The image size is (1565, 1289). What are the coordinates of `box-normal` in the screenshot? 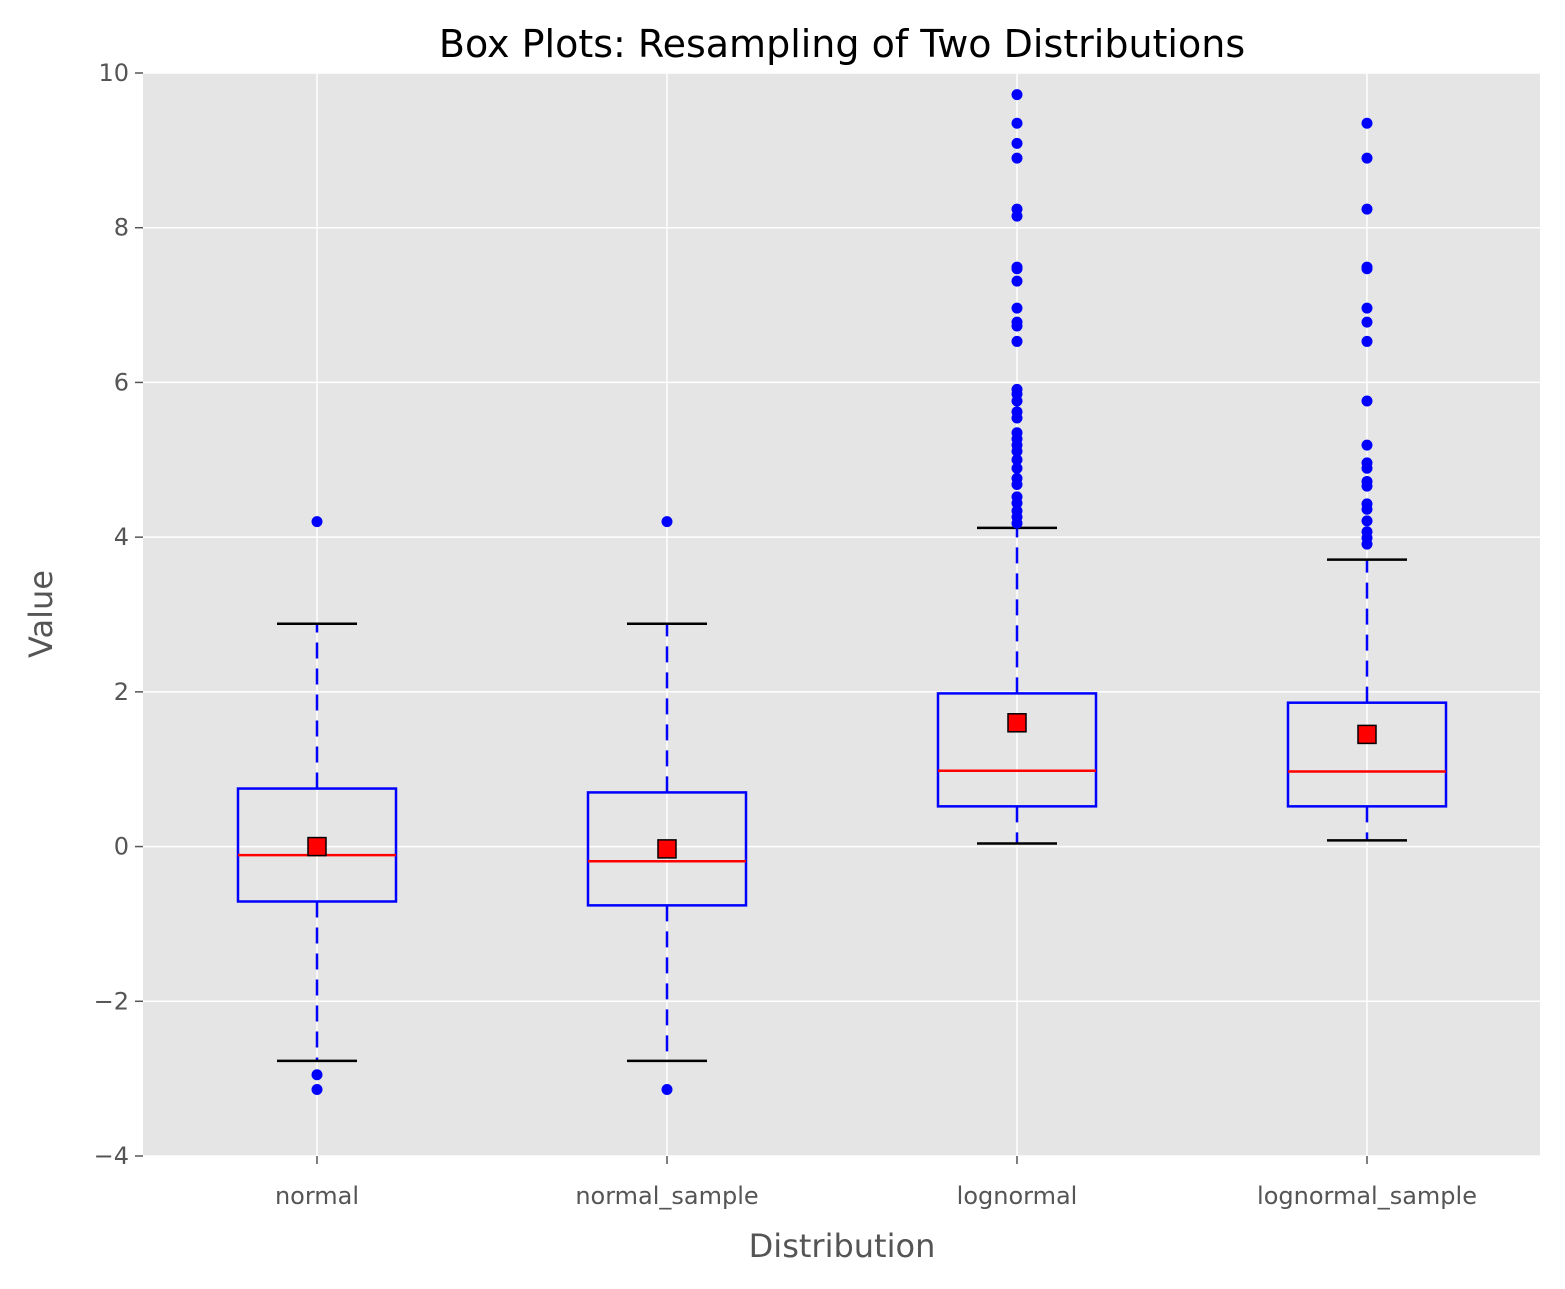 It's located at (317, 805).